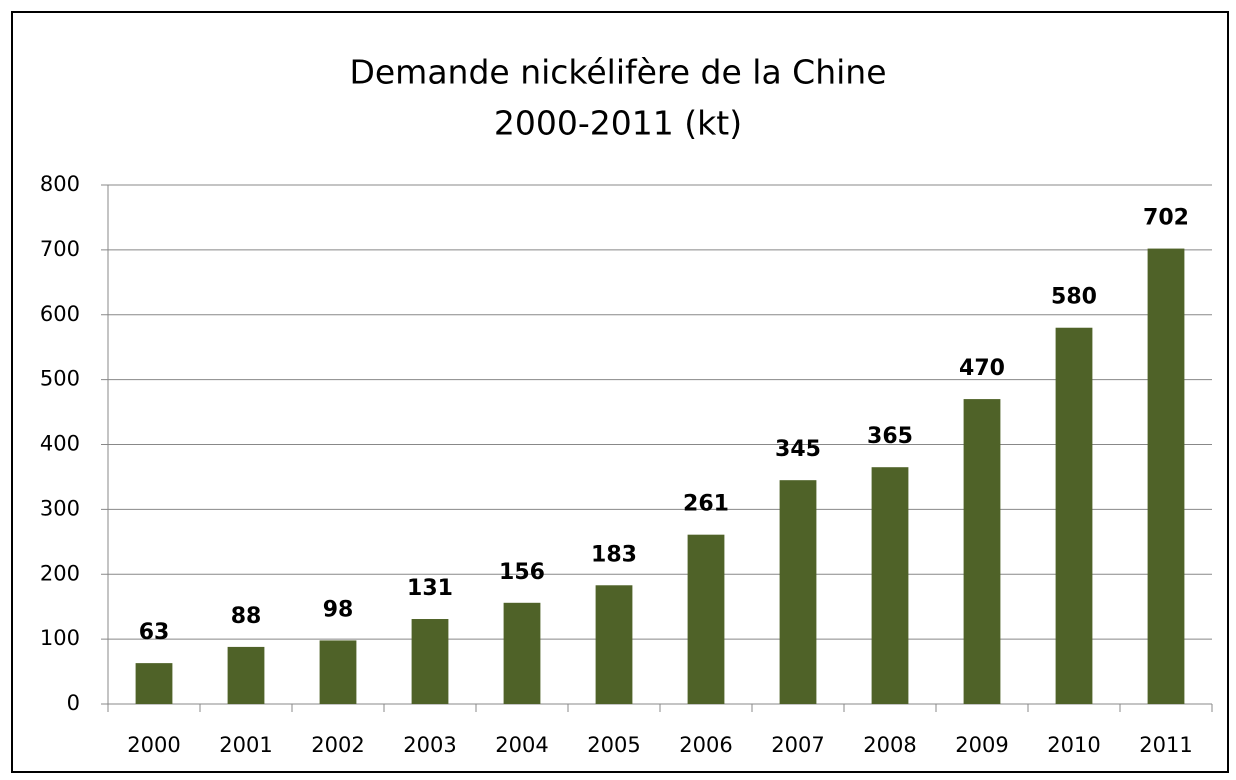 The width and height of the screenshot is (1236, 780). What do you see at coordinates (338, 609) in the screenshot?
I see `value-label: 98` at bounding box center [338, 609].